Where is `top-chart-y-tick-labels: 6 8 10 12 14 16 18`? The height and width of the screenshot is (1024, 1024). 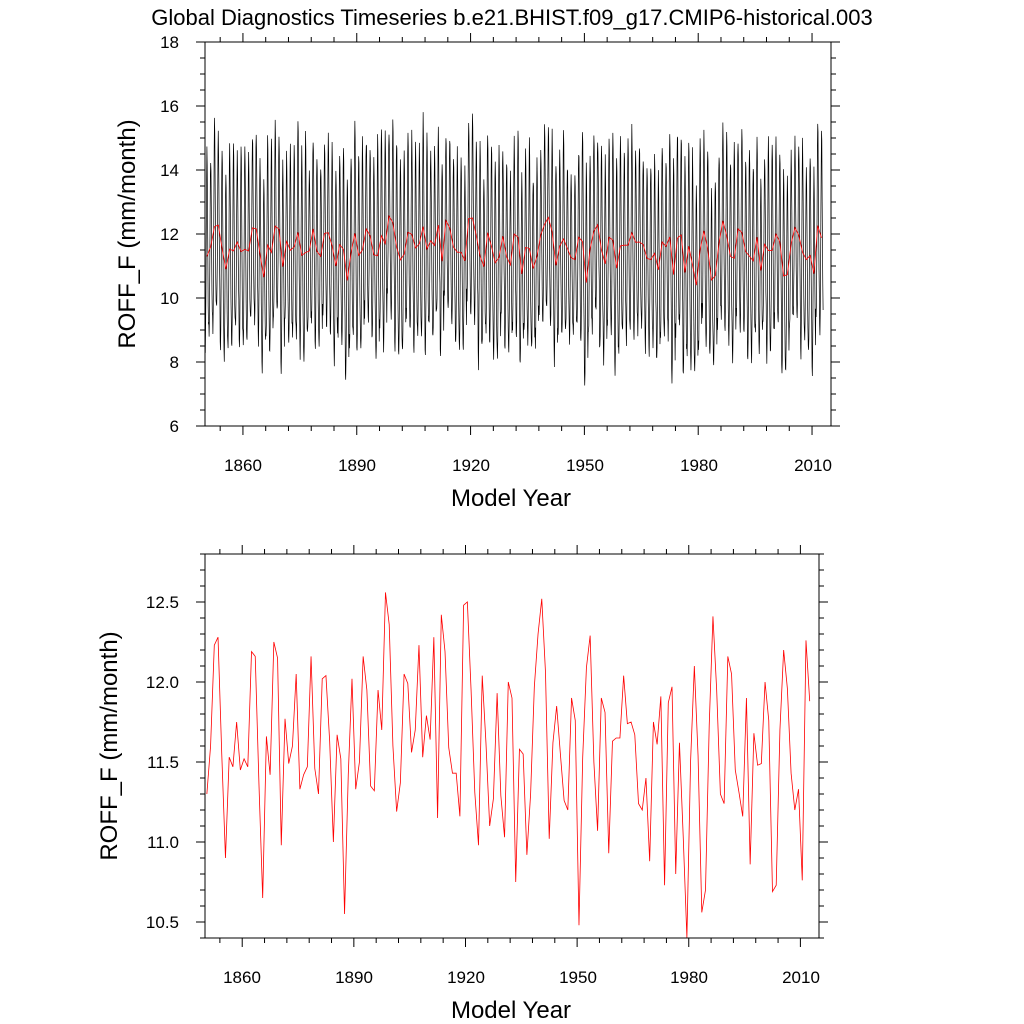
top-chart-y-tick-labels: 6 8 10 12 14 16 18 is located at coordinates (169, 234).